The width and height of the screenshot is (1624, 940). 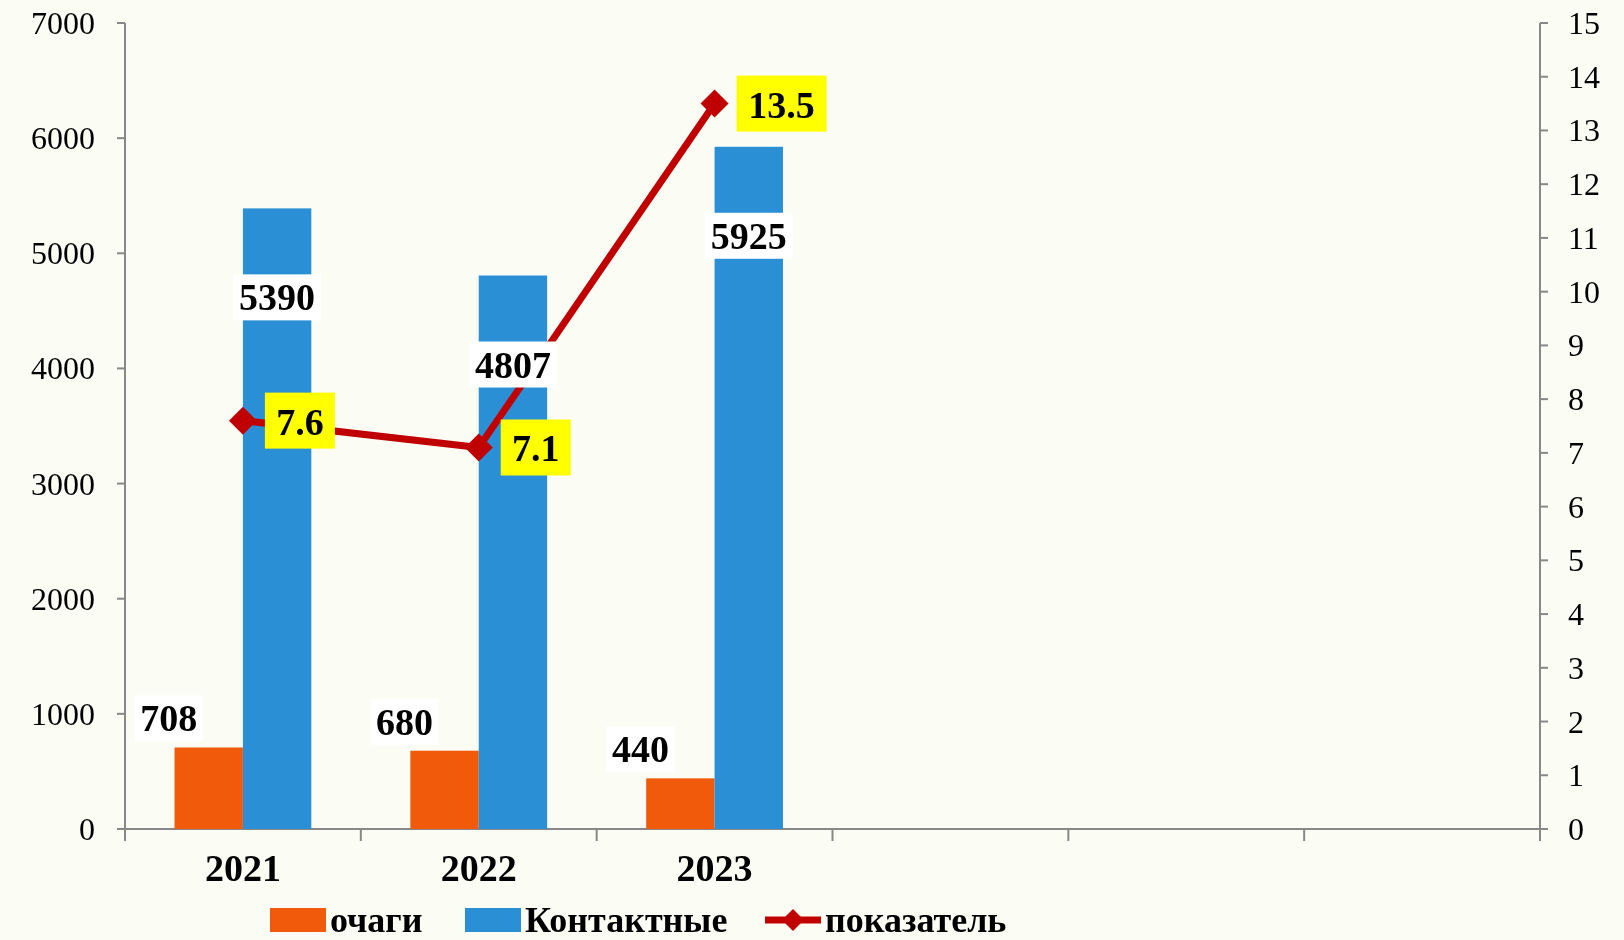 What do you see at coordinates (781, 104) in the screenshot?
I see `data-label: 13.5` at bounding box center [781, 104].